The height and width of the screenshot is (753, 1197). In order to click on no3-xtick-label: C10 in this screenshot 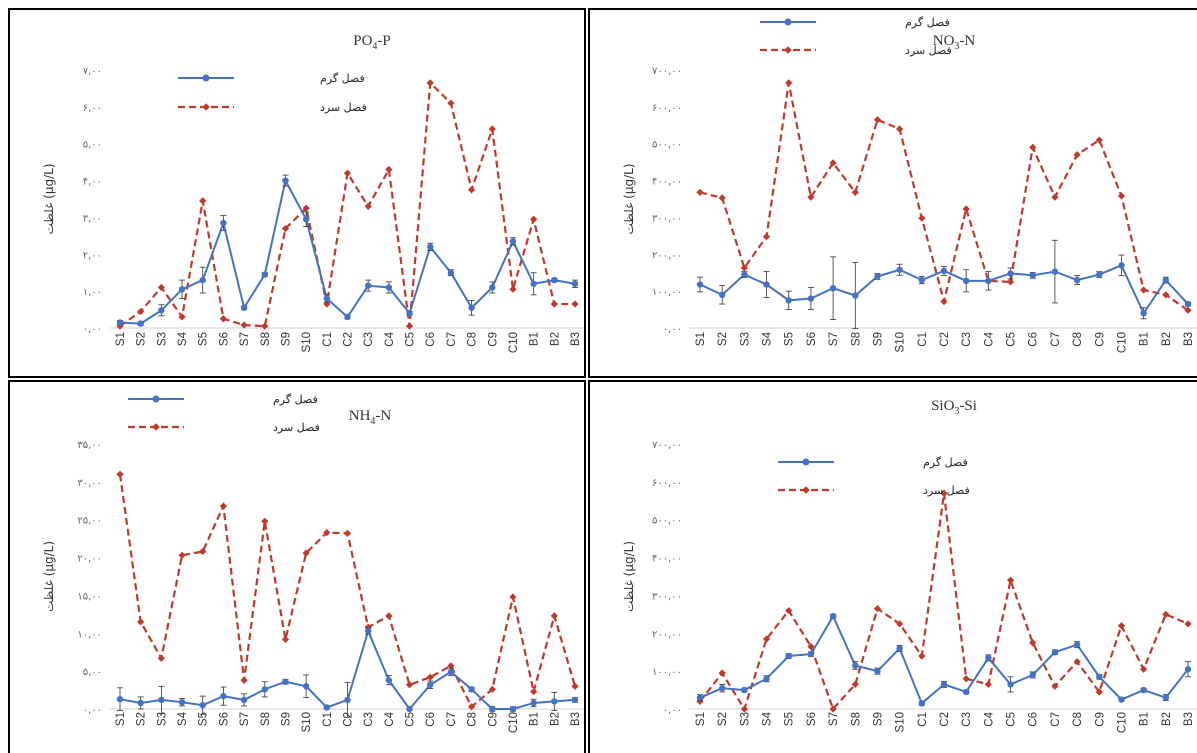, I will do `click(1122, 342)`.